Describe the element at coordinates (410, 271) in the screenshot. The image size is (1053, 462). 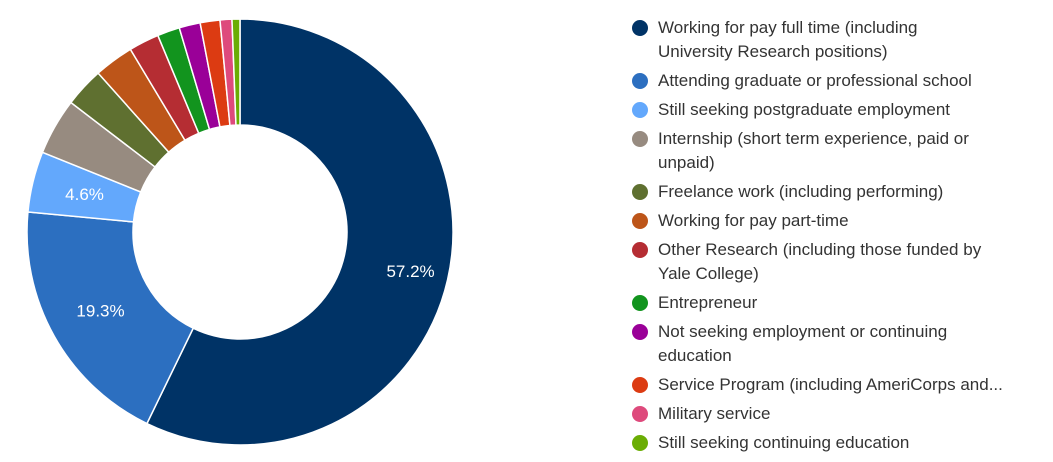
I see `slice-label-0: 57.2%` at that location.